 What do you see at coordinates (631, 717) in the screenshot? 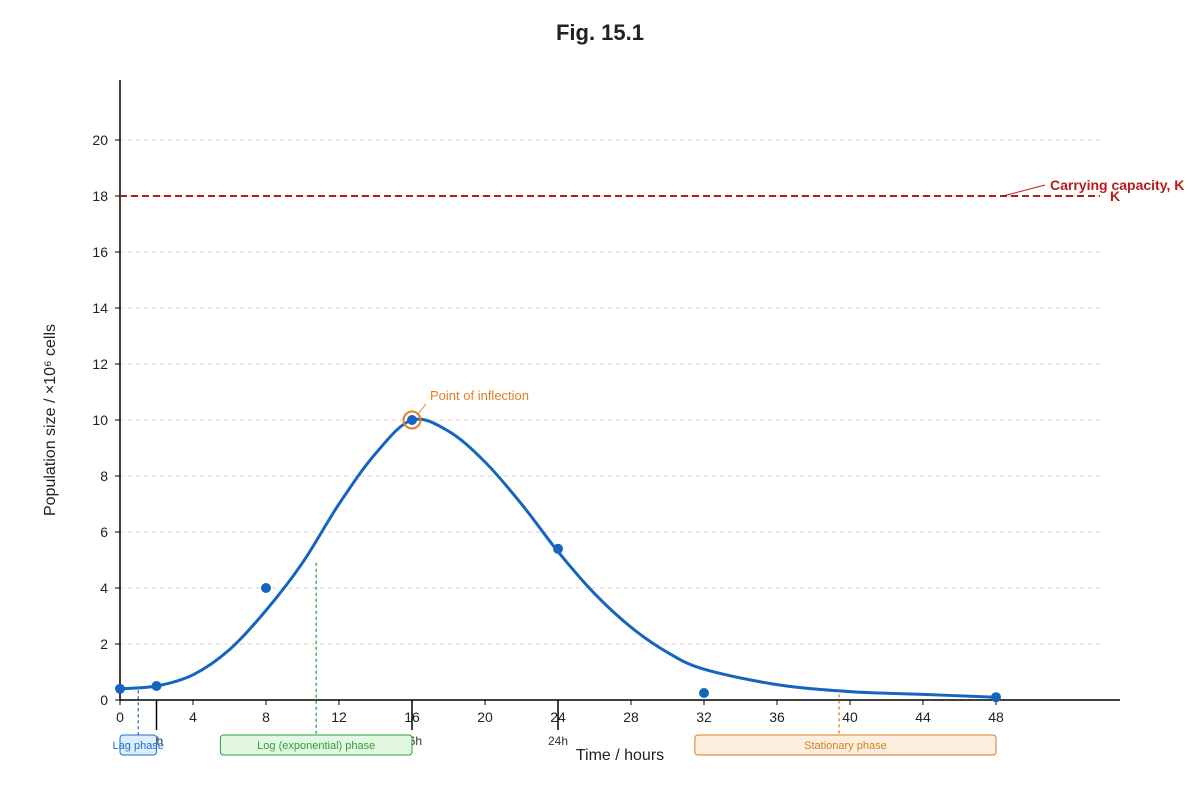
I see `x-tick-label: 28` at bounding box center [631, 717].